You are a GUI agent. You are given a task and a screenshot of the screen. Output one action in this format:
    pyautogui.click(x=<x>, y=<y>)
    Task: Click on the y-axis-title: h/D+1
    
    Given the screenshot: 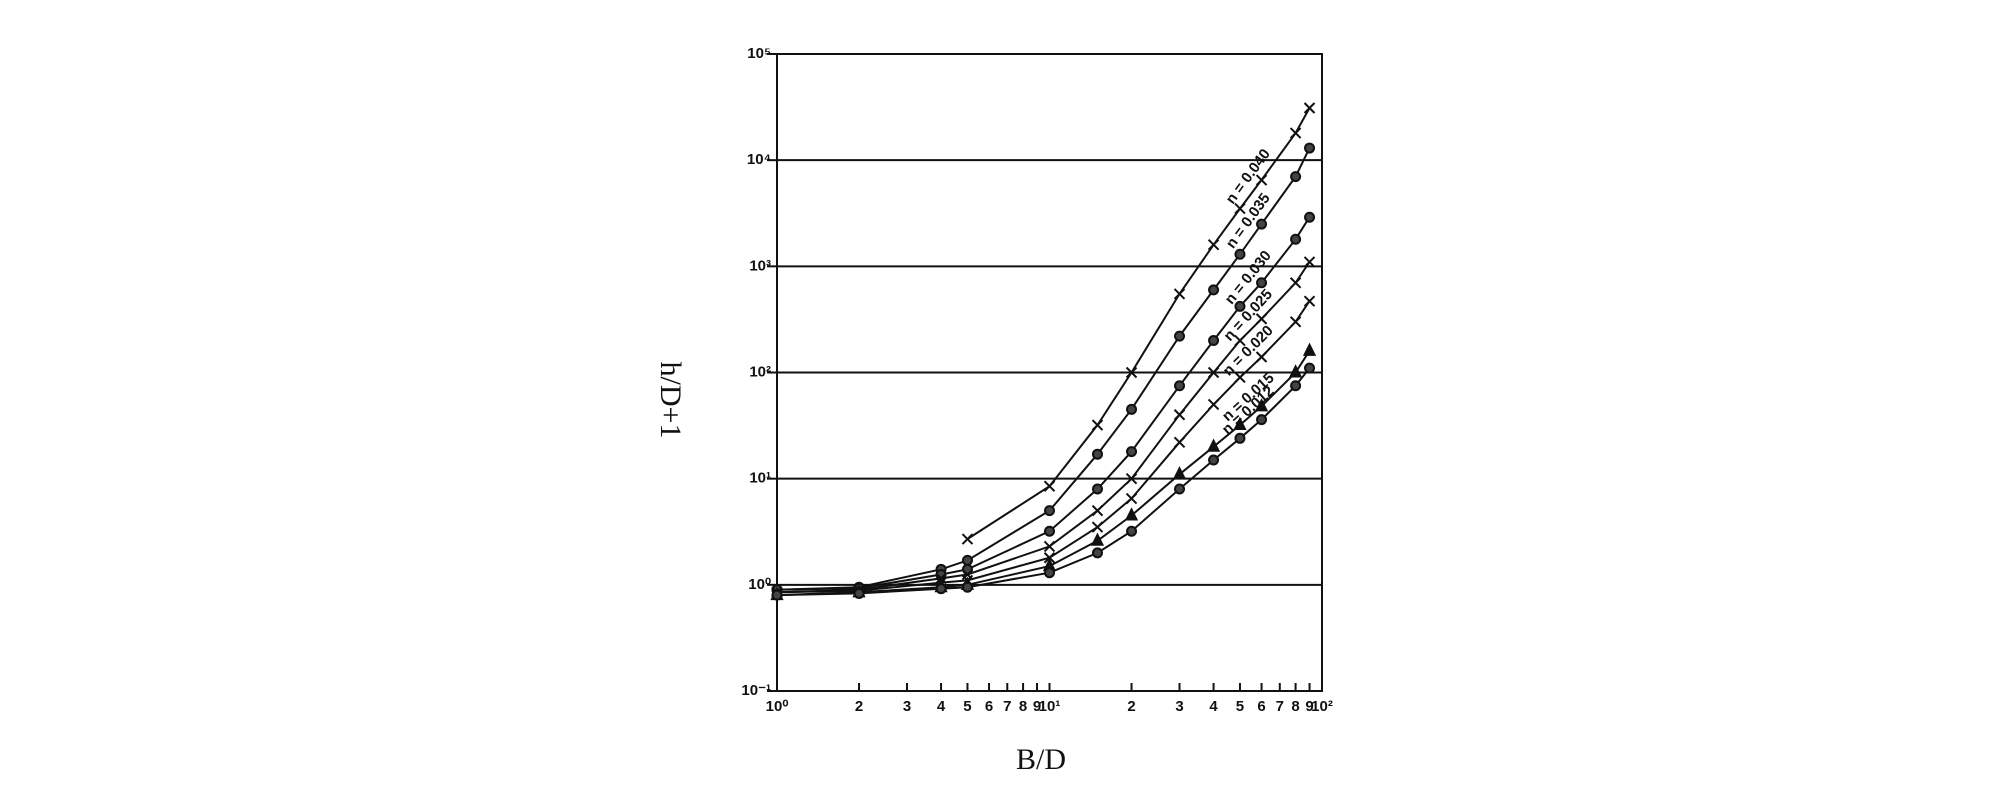 What is the action you would take?
    pyautogui.click(x=670, y=400)
    